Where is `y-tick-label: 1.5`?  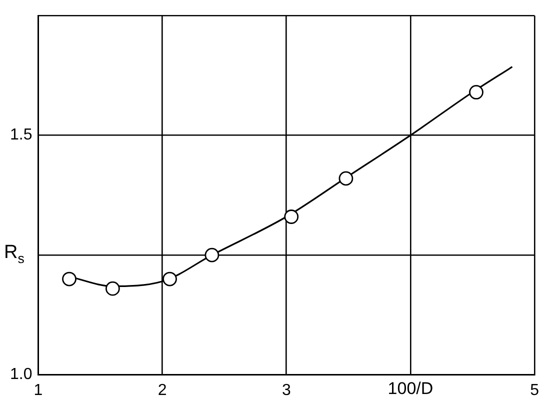 y-tick-label: 1.5 is located at coordinates (21, 135).